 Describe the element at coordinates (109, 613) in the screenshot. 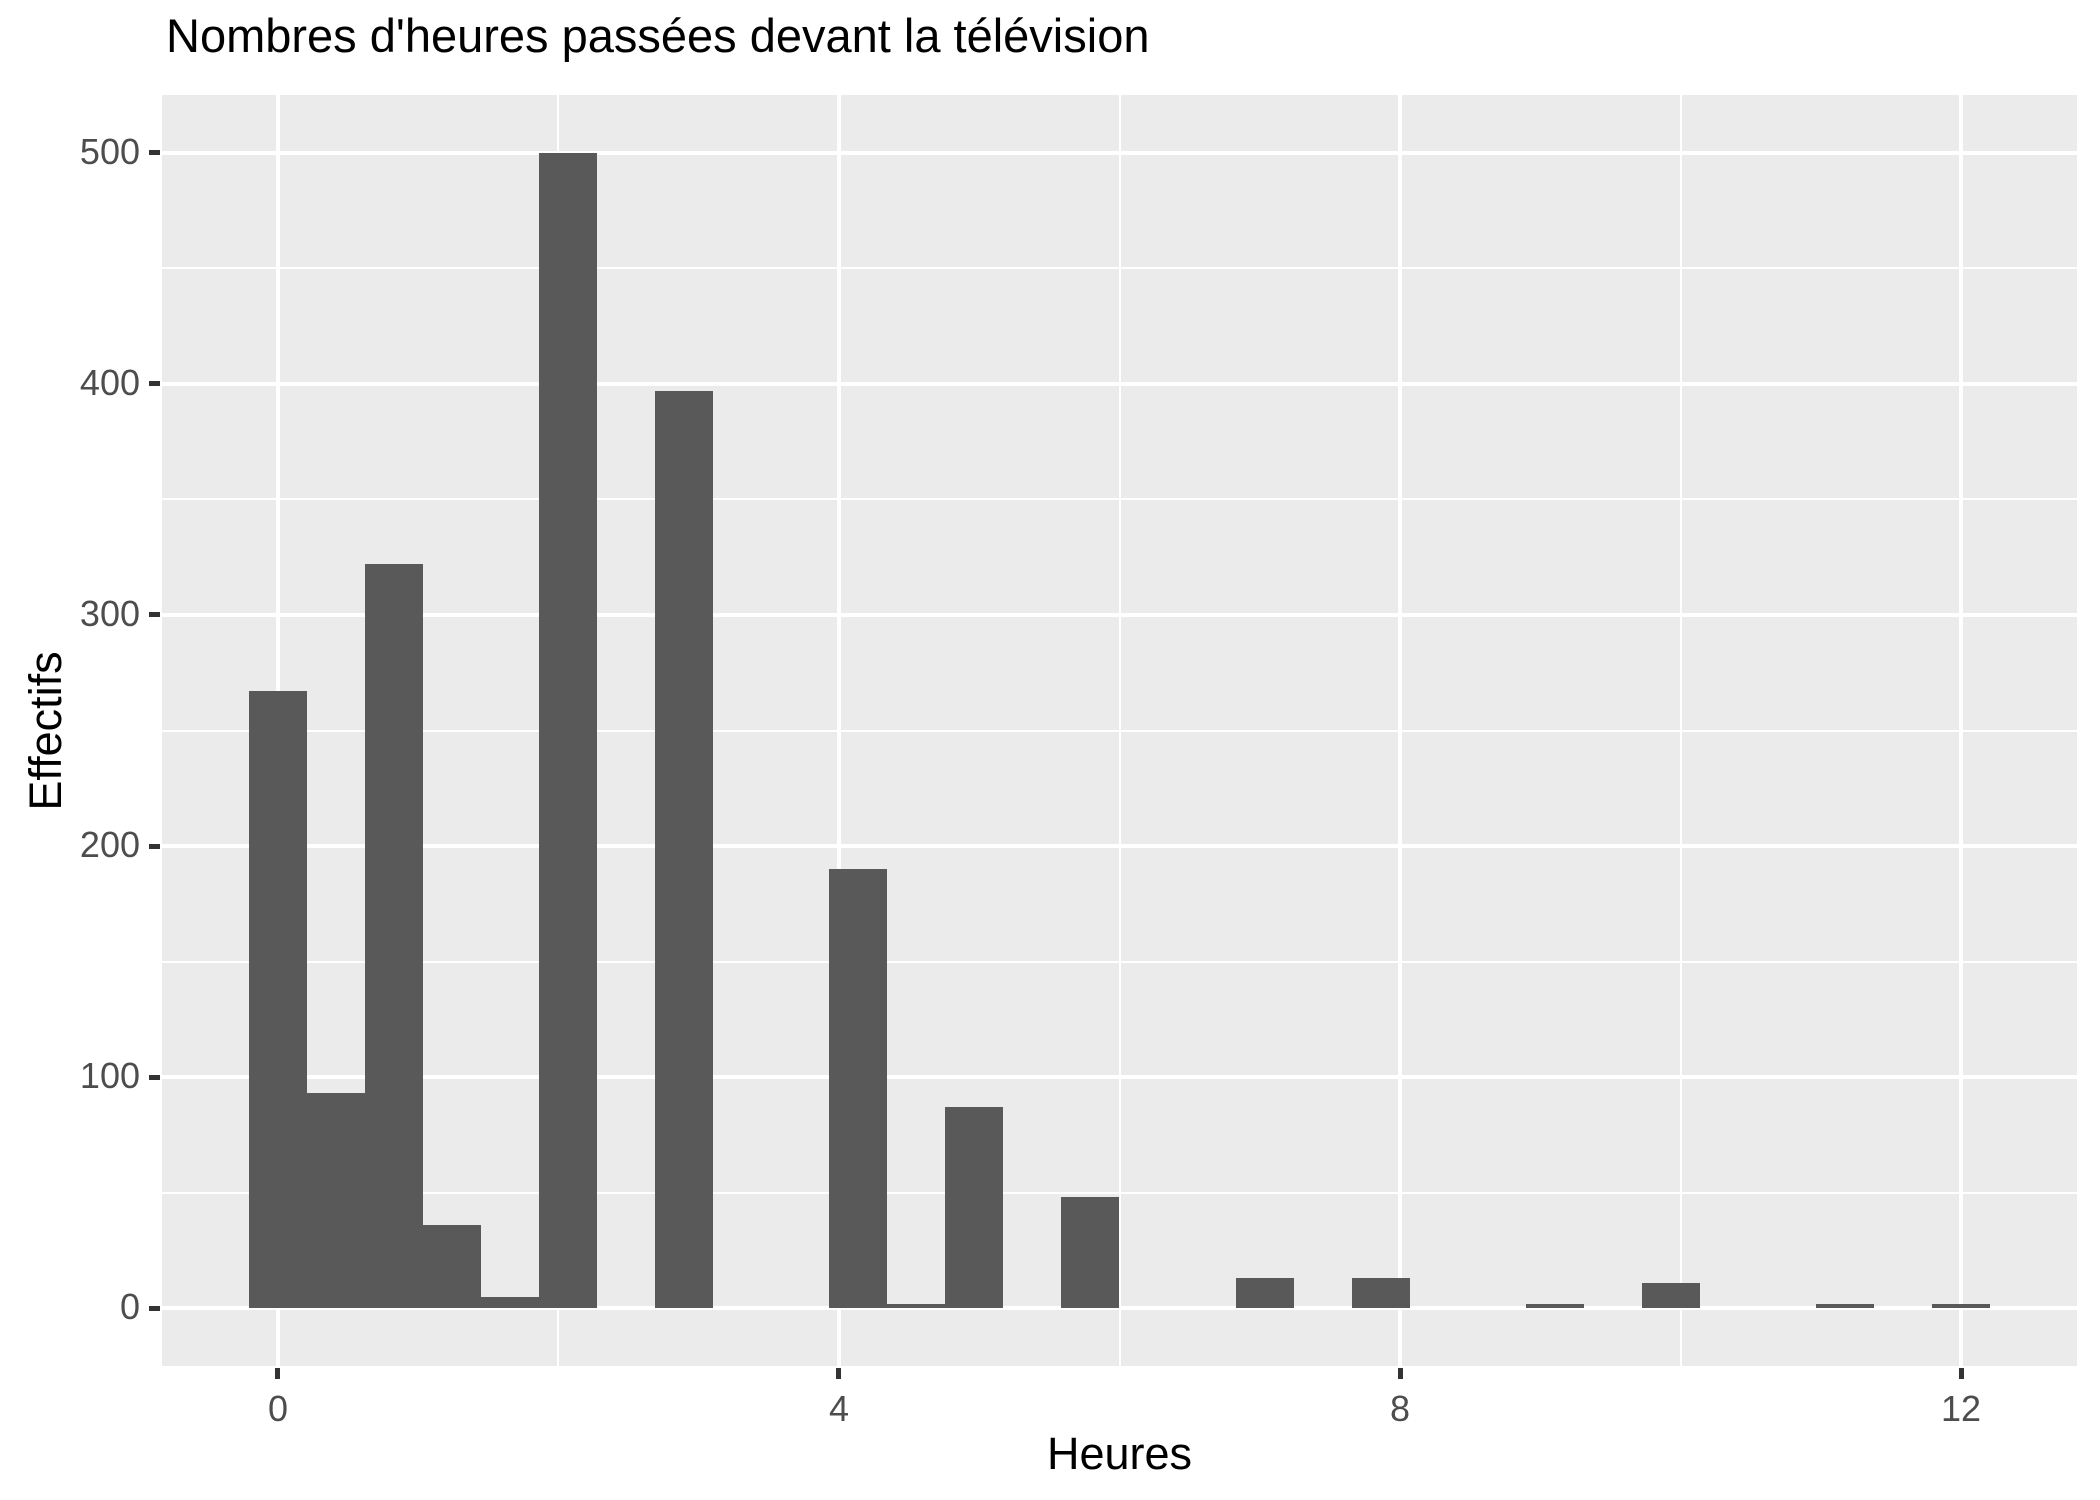

I see `y-tick-label: 300` at that location.